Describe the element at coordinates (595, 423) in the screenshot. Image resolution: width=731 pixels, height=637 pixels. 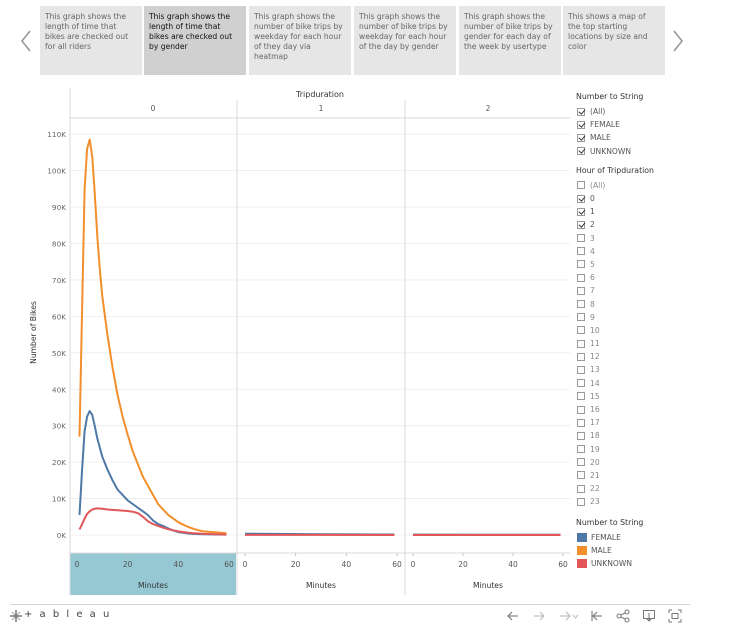
I see `hour-filter-option-label: 17` at that location.